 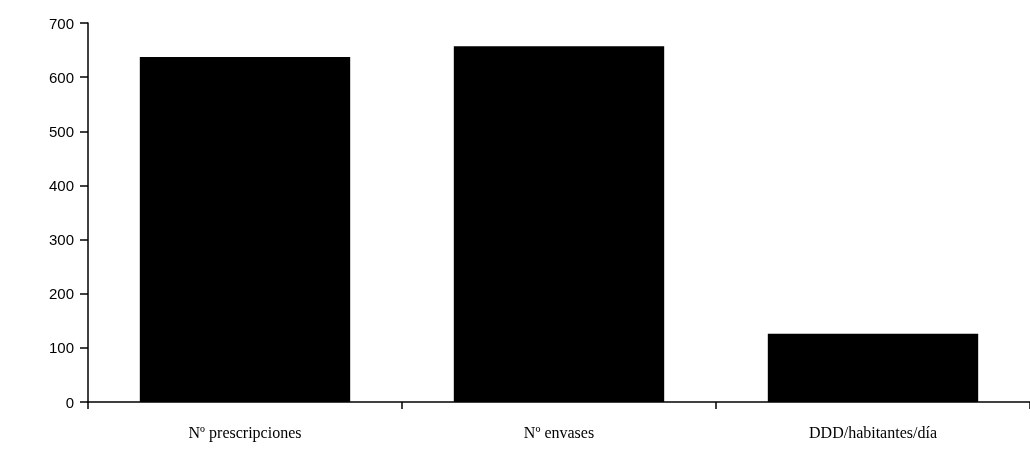 I want to click on x-tick-label: Nº envases, so click(x=559, y=432).